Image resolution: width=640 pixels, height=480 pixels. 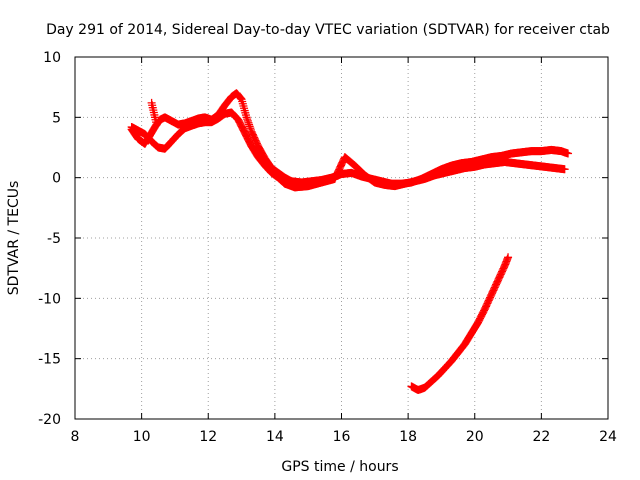 What do you see at coordinates (408, 437) in the screenshot?
I see `x-tick-label: 18` at bounding box center [408, 437].